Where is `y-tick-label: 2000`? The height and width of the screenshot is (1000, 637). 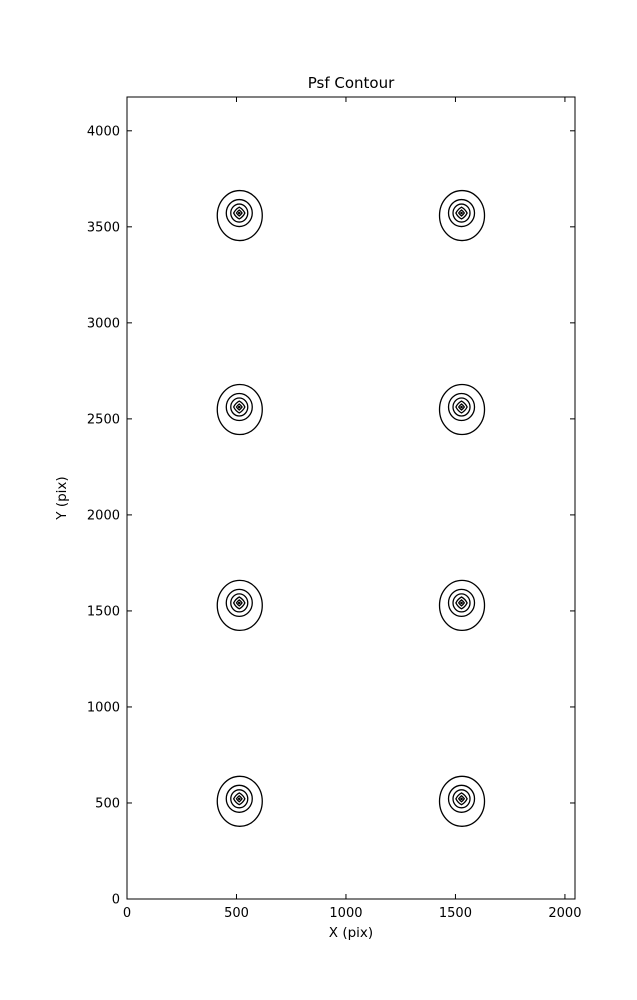
y-tick-label: 2000 is located at coordinates (103, 515).